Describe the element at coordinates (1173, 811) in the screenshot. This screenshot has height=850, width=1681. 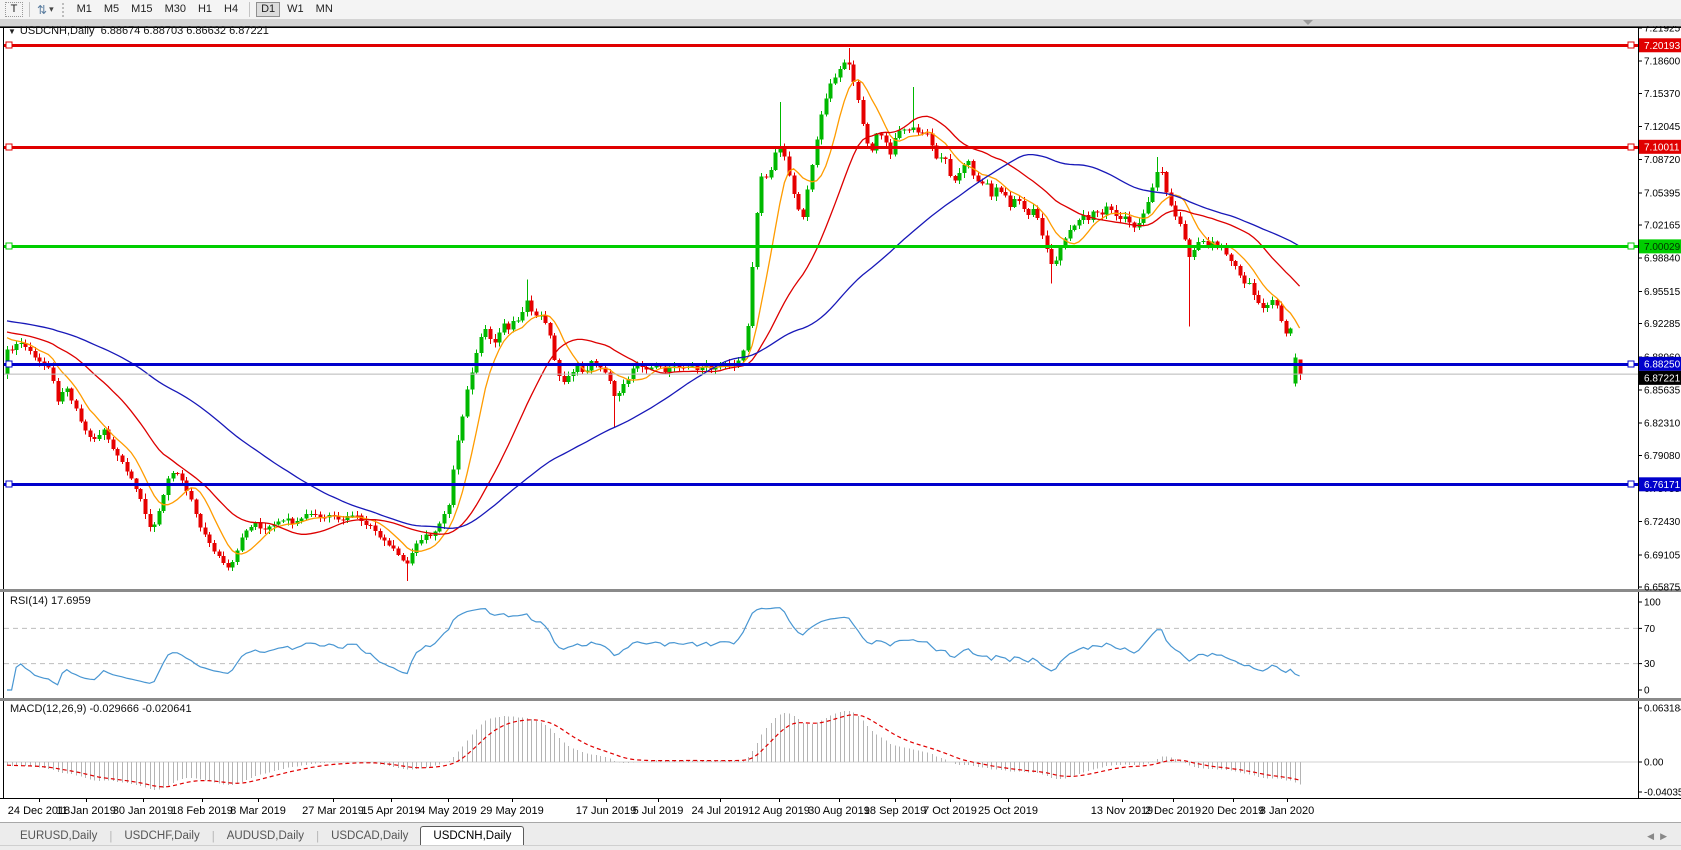
I see `svg-text: 2 Dec 2019` at that location.